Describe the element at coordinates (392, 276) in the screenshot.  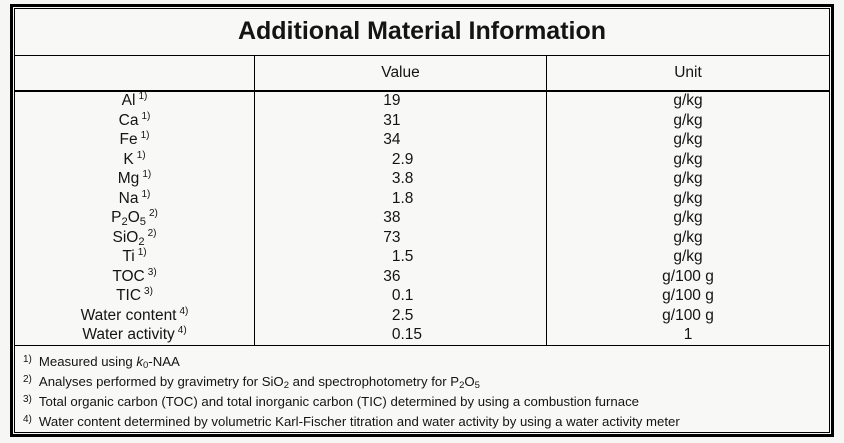
I see `value-text: 36` at that location.